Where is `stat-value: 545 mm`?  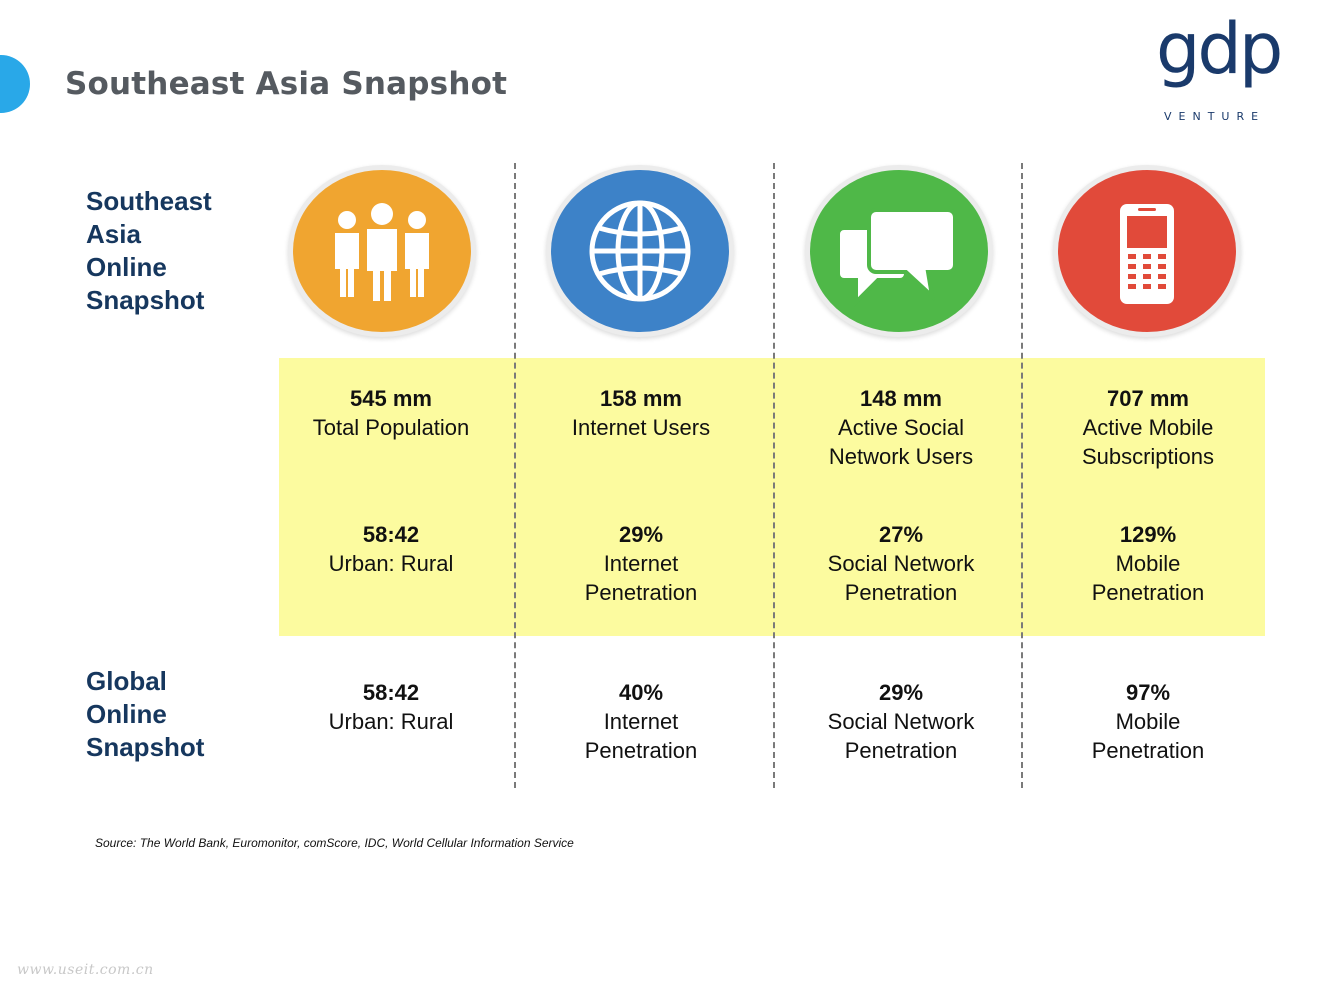 stat-value: 545 mm is located at coordinates (391, 398).